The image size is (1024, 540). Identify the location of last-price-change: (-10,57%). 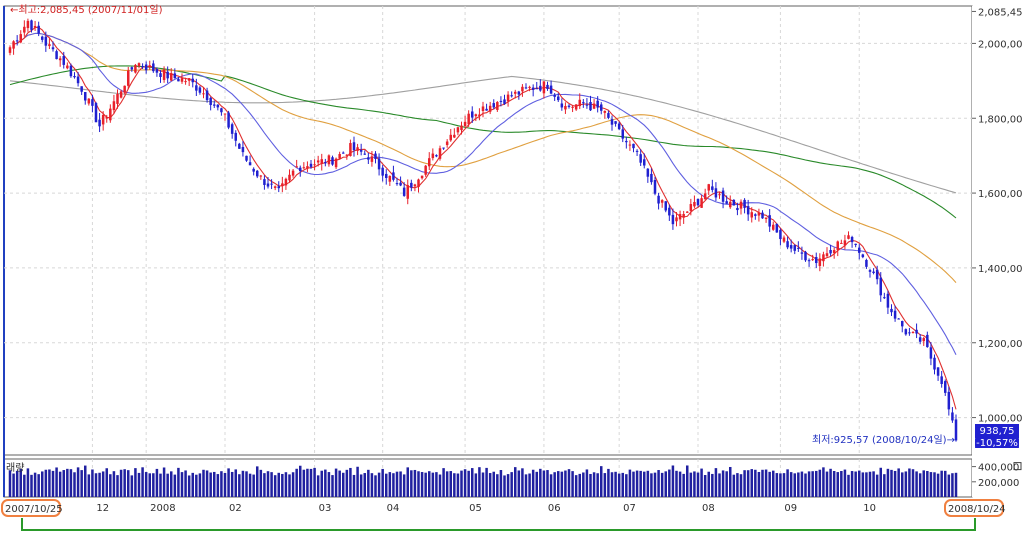
(997, 443).